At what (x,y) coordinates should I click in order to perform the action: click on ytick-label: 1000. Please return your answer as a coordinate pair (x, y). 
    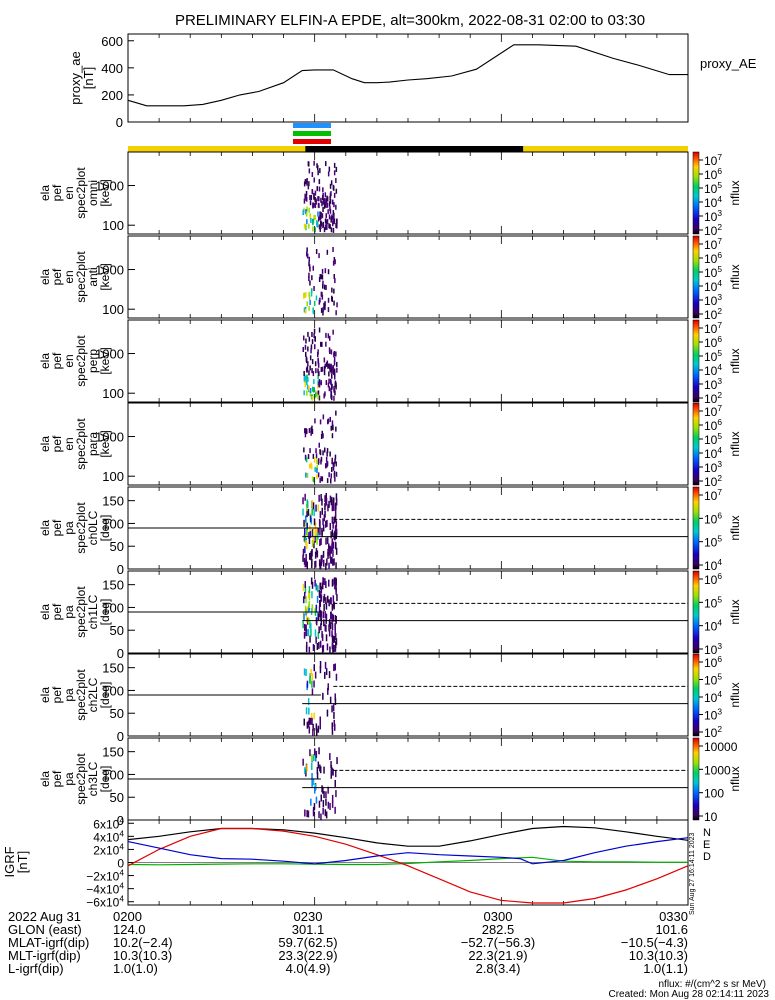
    Looking at the image, I should click on (109, 186).